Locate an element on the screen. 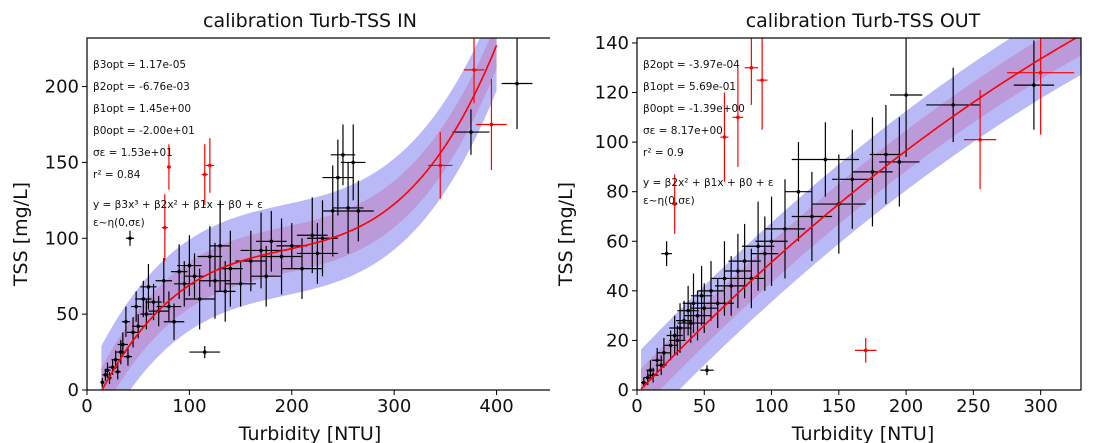 The image size is (1093, 443). x-tick-label: 50 is located at coordinates (704, 406).